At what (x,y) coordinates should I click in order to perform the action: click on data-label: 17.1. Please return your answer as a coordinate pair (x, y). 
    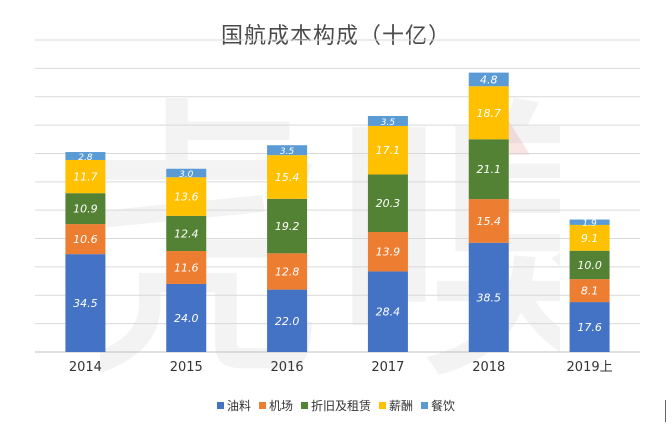
    Looking at the image, I should click on (388, 150).